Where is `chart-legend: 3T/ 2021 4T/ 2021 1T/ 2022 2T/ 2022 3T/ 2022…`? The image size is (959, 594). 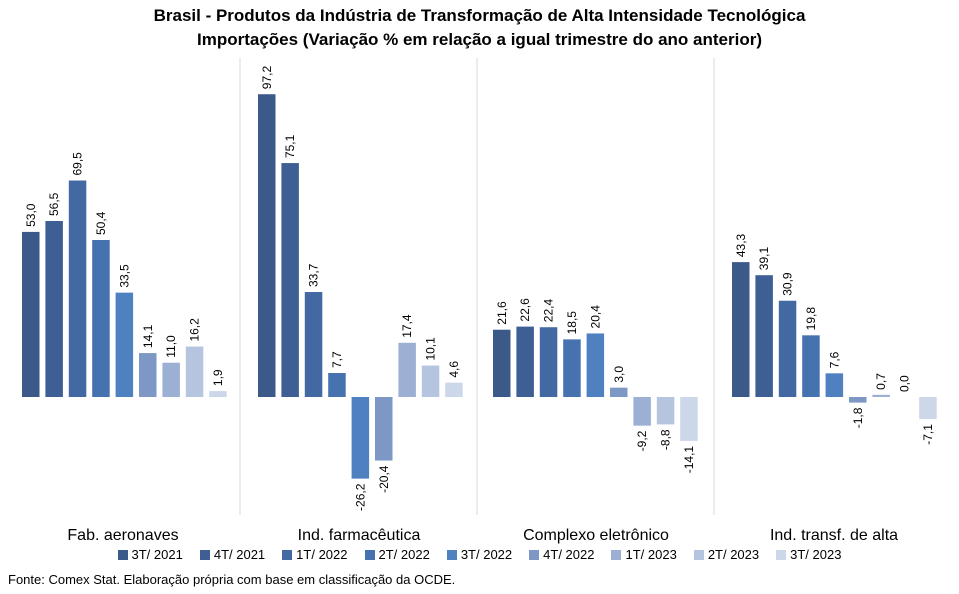
chart-legend: 3T/ 2021 4T/ 2021 1T/ 2022 2T/ 2022 3T/ 2022… is located at coordinates (479, 555).